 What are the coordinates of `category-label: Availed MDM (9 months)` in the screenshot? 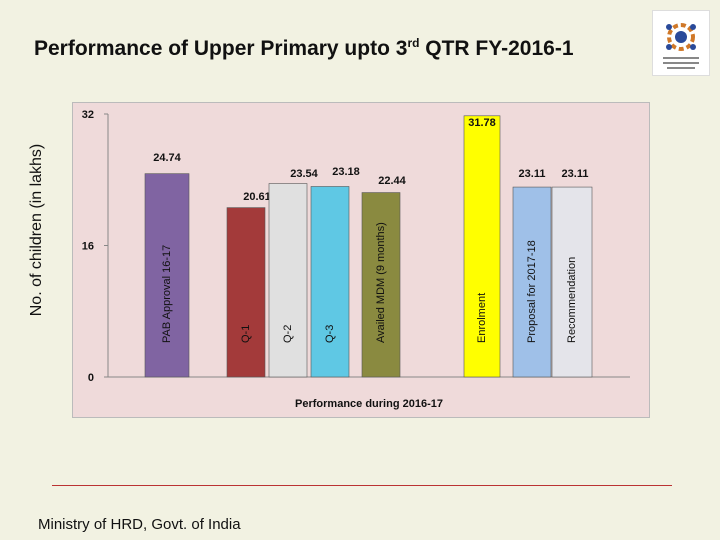 It's located at (381, 282).